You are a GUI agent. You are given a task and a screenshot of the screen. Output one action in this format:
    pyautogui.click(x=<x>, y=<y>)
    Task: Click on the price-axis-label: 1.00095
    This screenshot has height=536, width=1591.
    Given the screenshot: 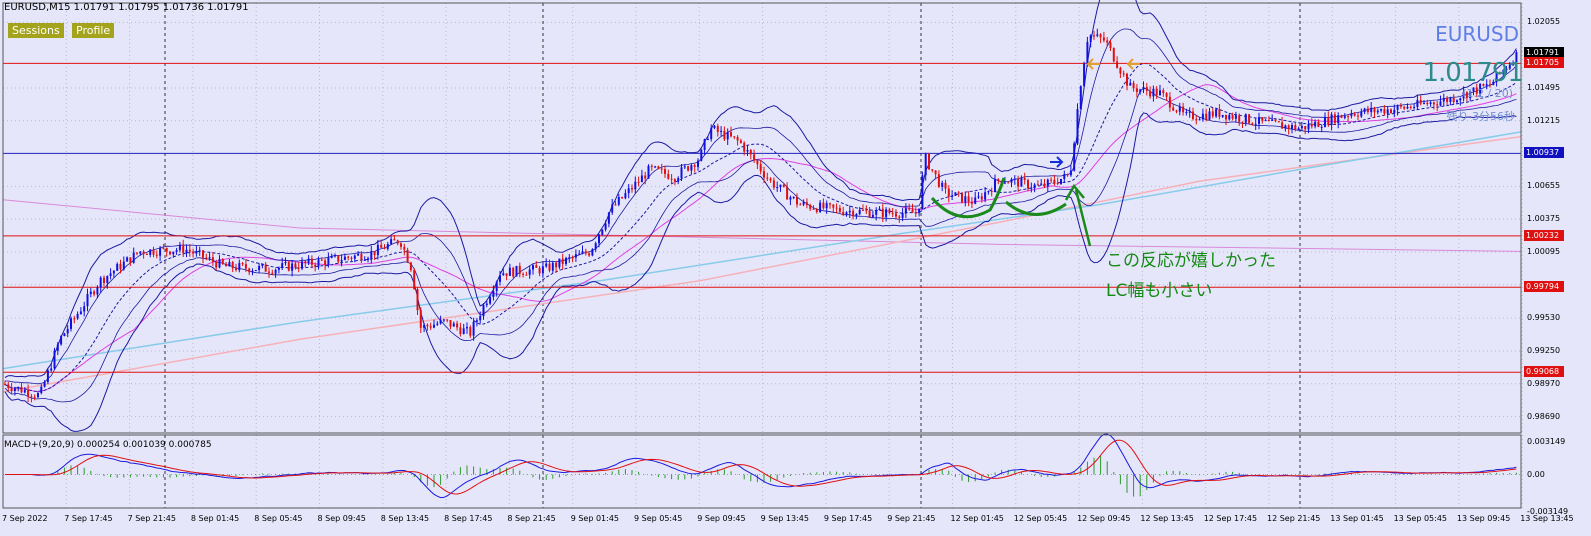 What is the action you would take?
    pyautogui.click(x=1544, y=251)
    